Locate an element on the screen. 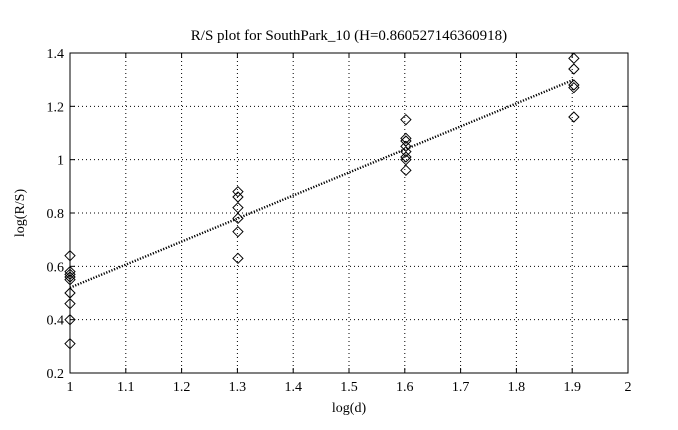 This screenshot has height=430, width=678. y-tick-label: 1 is located at coordinates (60, 161).